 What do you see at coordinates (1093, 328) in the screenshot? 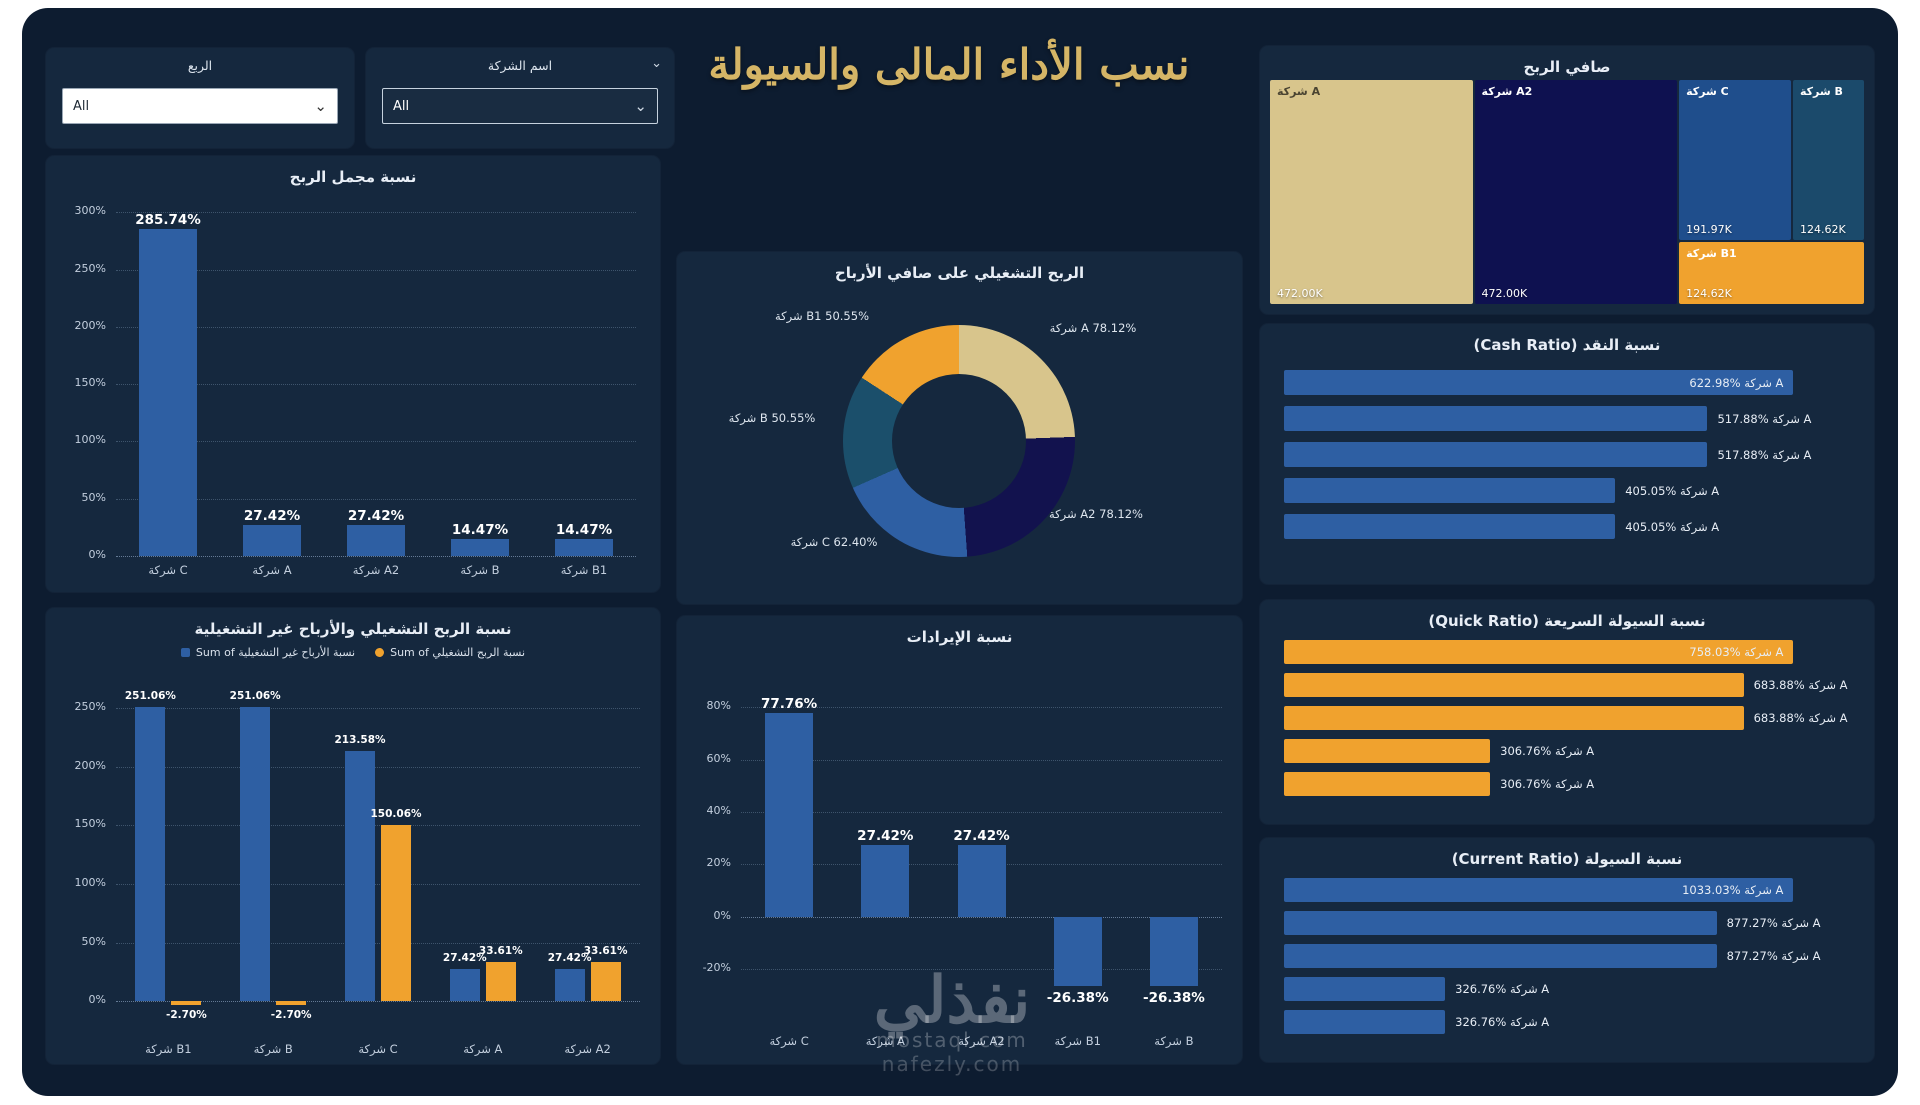
I see `donut-label-company-a: شركة A 78.12%` at bounding box center [1093, 328].